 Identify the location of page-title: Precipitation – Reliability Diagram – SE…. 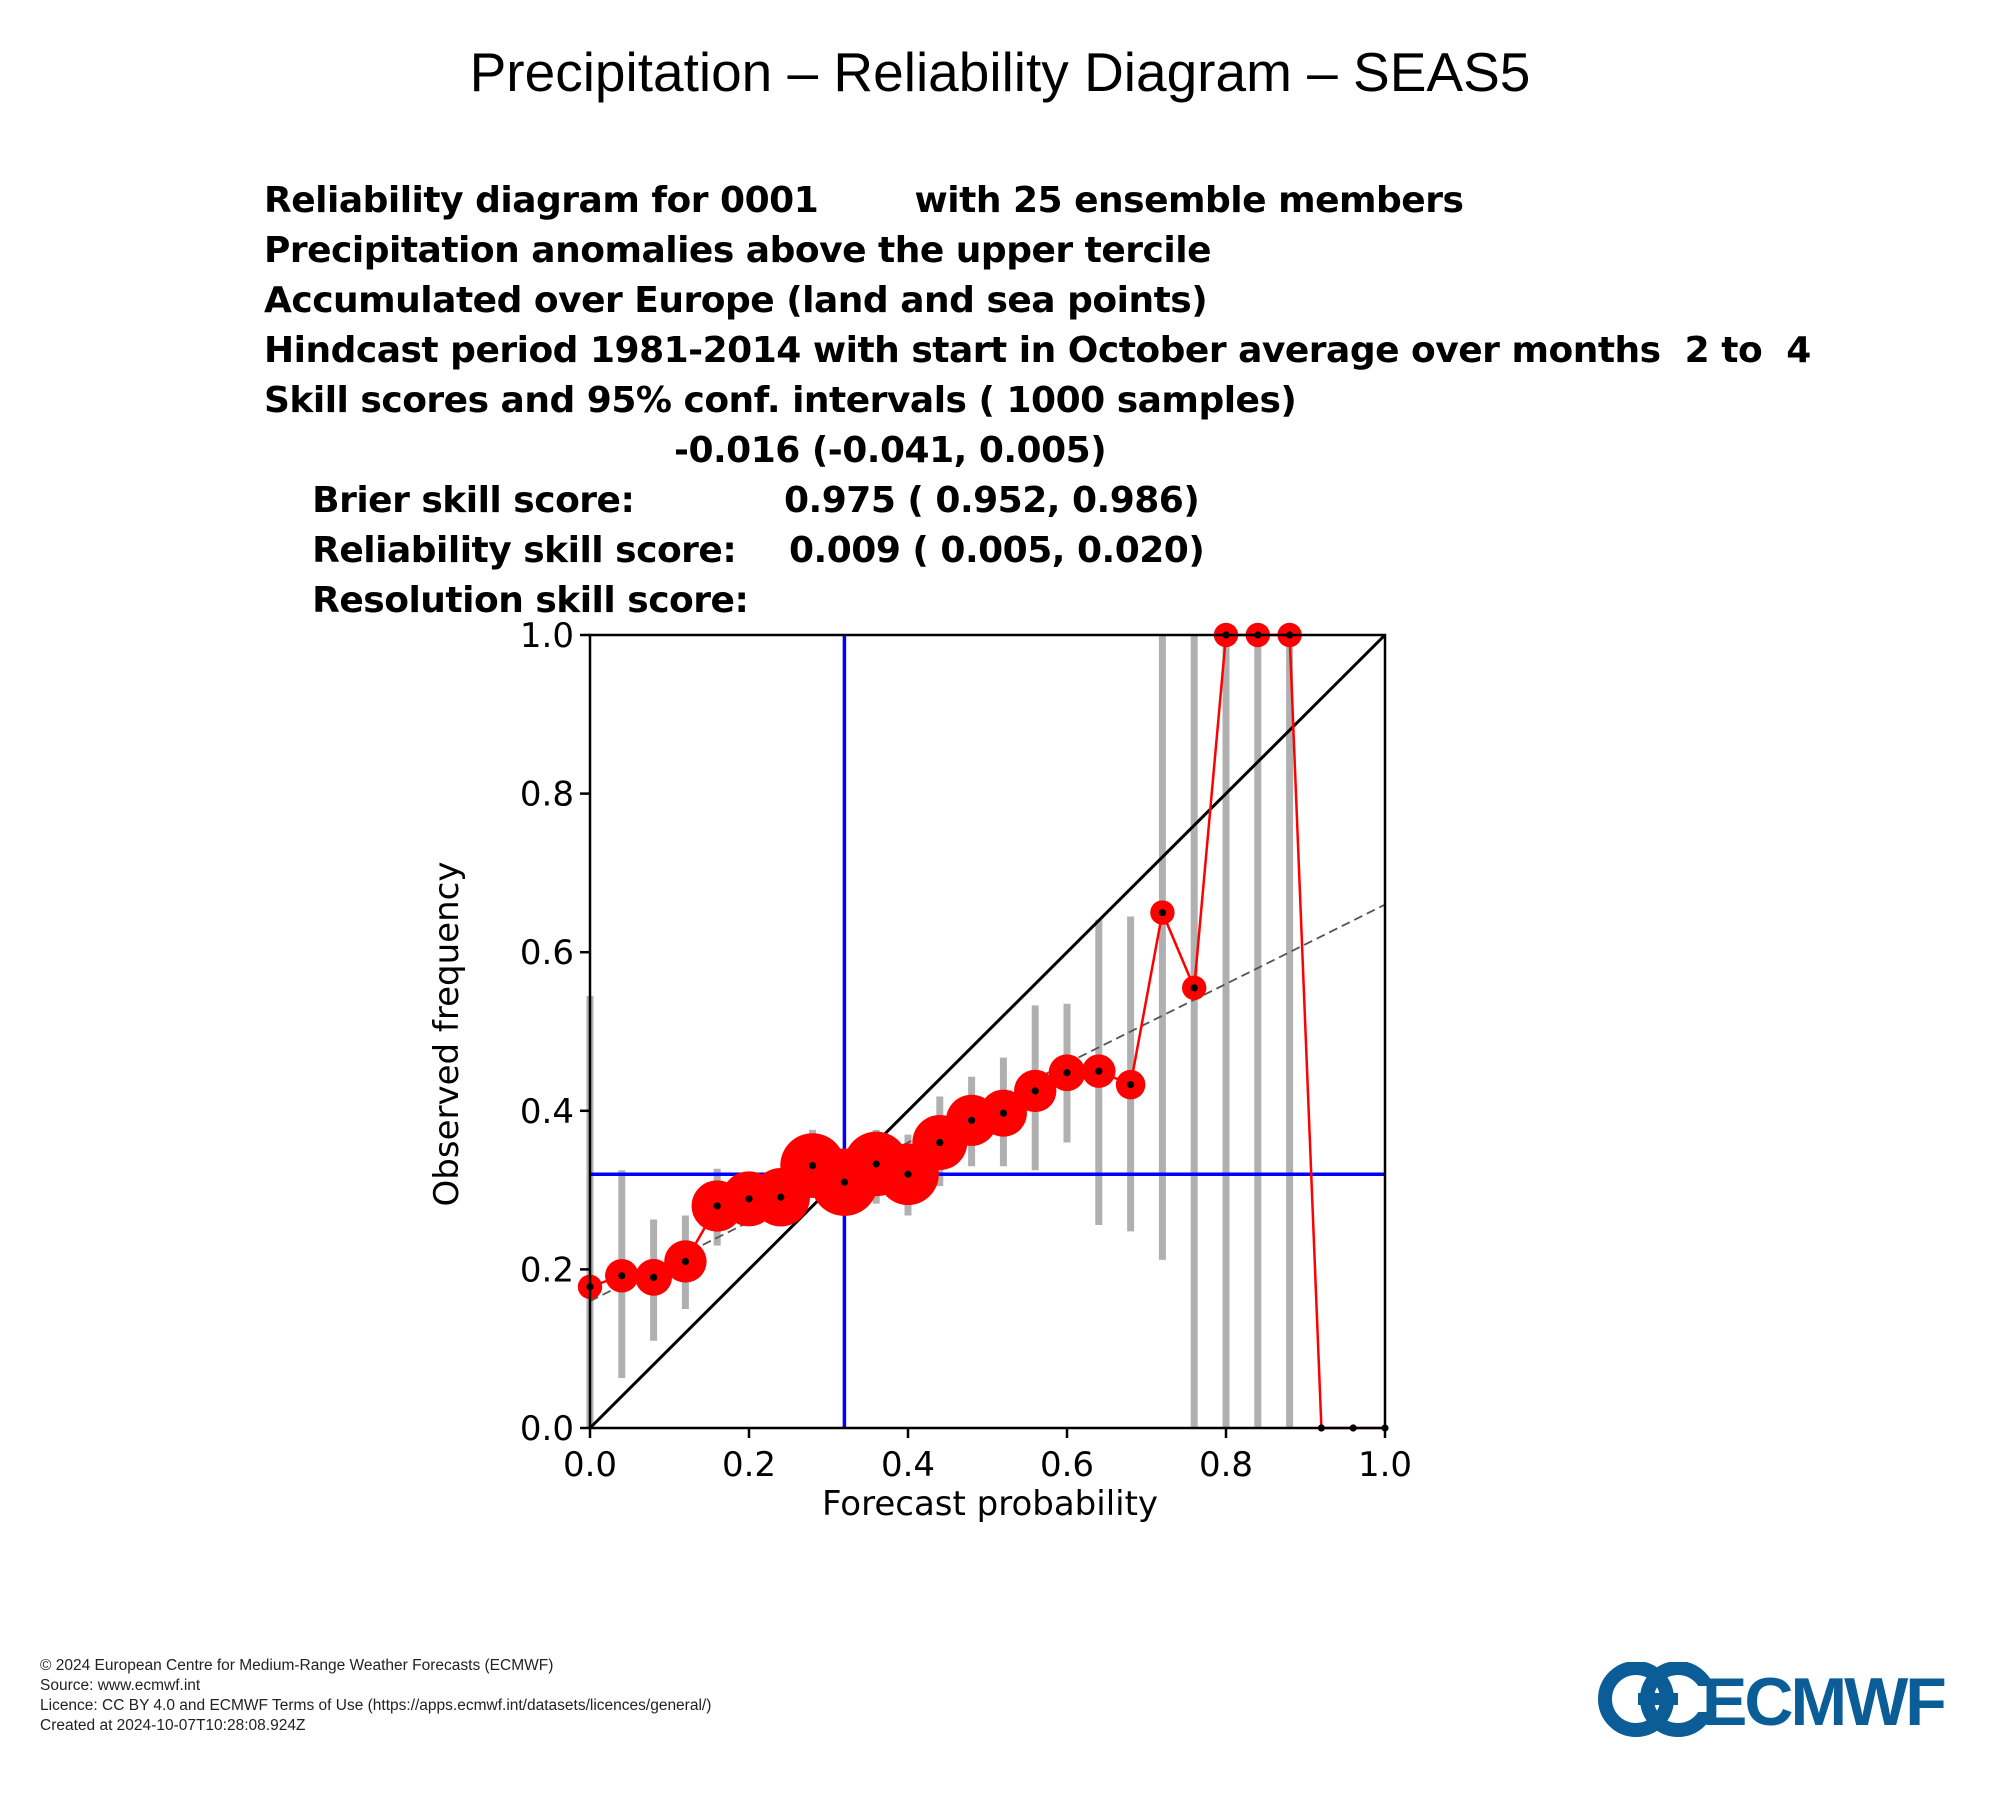
(1000, 72).